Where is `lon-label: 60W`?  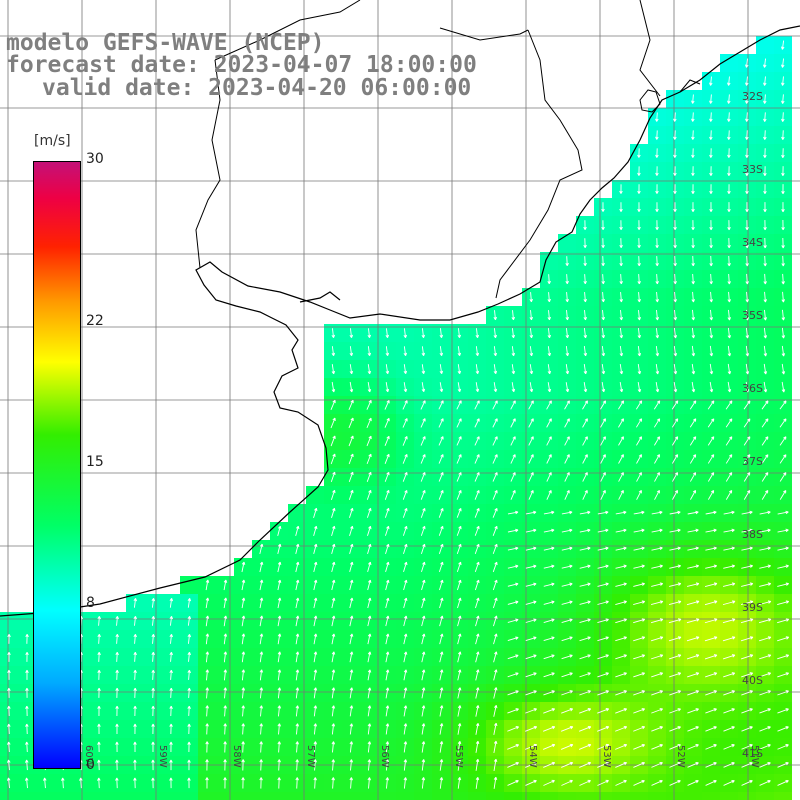 lon-label: 60W is located at coordinates (88, 756).